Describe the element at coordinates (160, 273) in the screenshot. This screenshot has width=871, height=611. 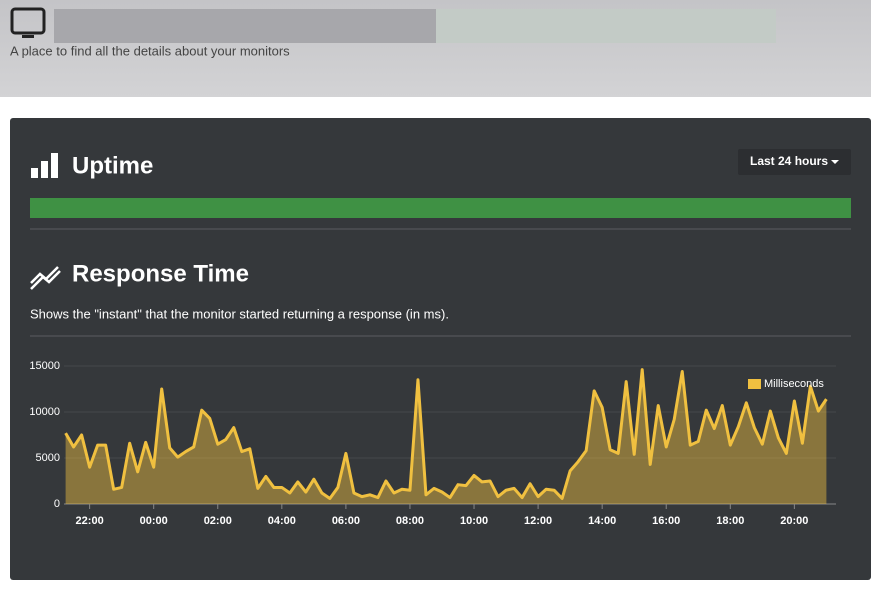
I see `response-title: Response Time` at that location.